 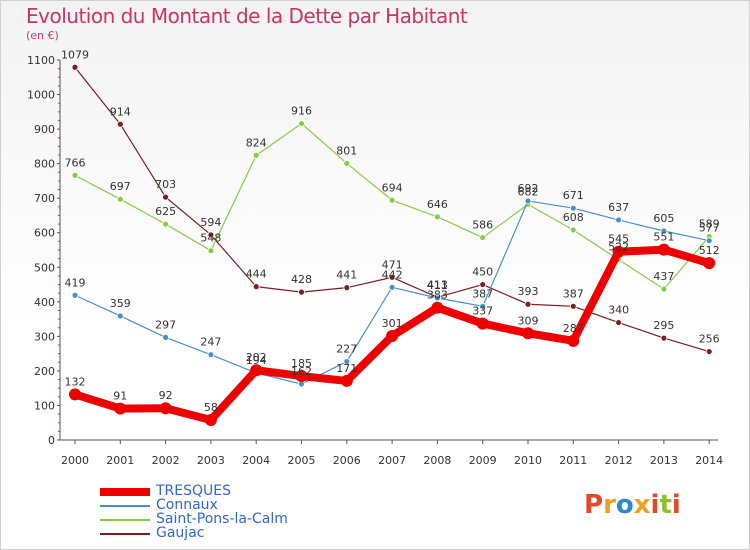 I want to click on data-label-gaujac: 471, so click(x=392, y=264).